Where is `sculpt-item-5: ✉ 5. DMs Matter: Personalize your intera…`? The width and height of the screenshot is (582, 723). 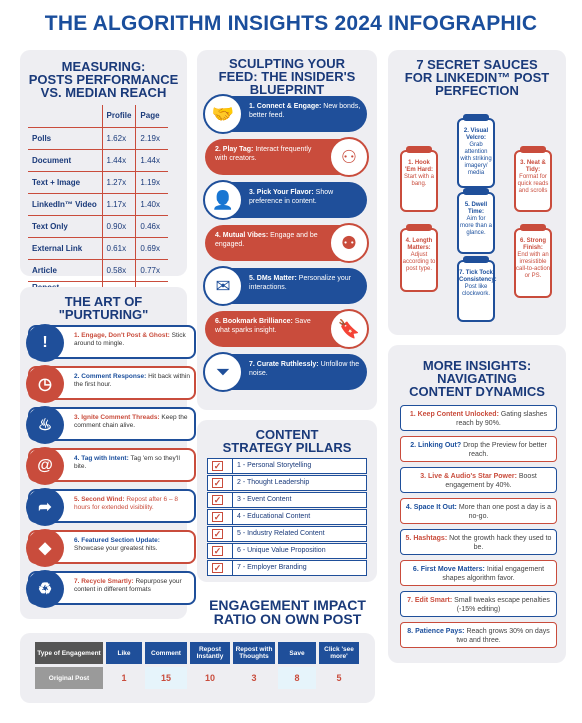 sculpt-item-5: ✉ 5. DMs Matter: Personalize your intera… is located at coordinates (285, 286).